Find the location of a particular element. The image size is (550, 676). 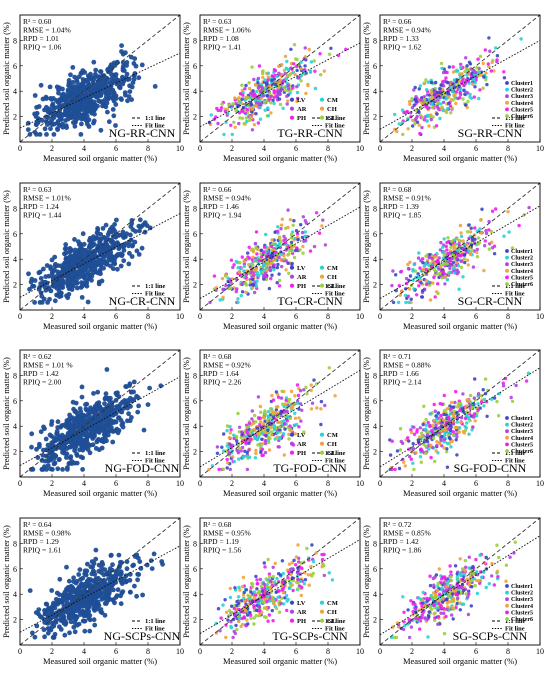

stat-text: R² = 0.60 is located at coordinates (37, 21).